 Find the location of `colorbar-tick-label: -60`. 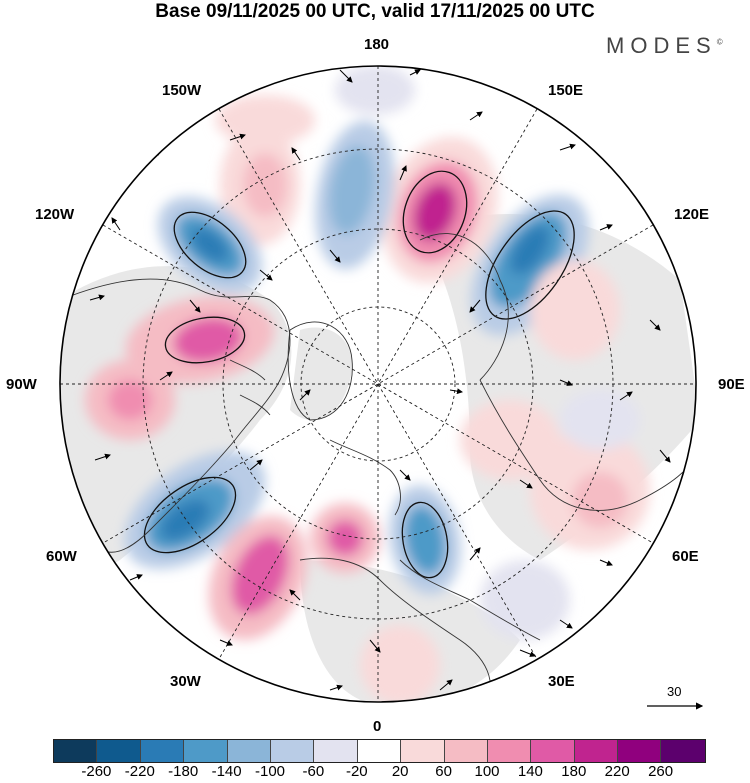

colorbar-tick-label: -60 is located at coordinates (313, 771).